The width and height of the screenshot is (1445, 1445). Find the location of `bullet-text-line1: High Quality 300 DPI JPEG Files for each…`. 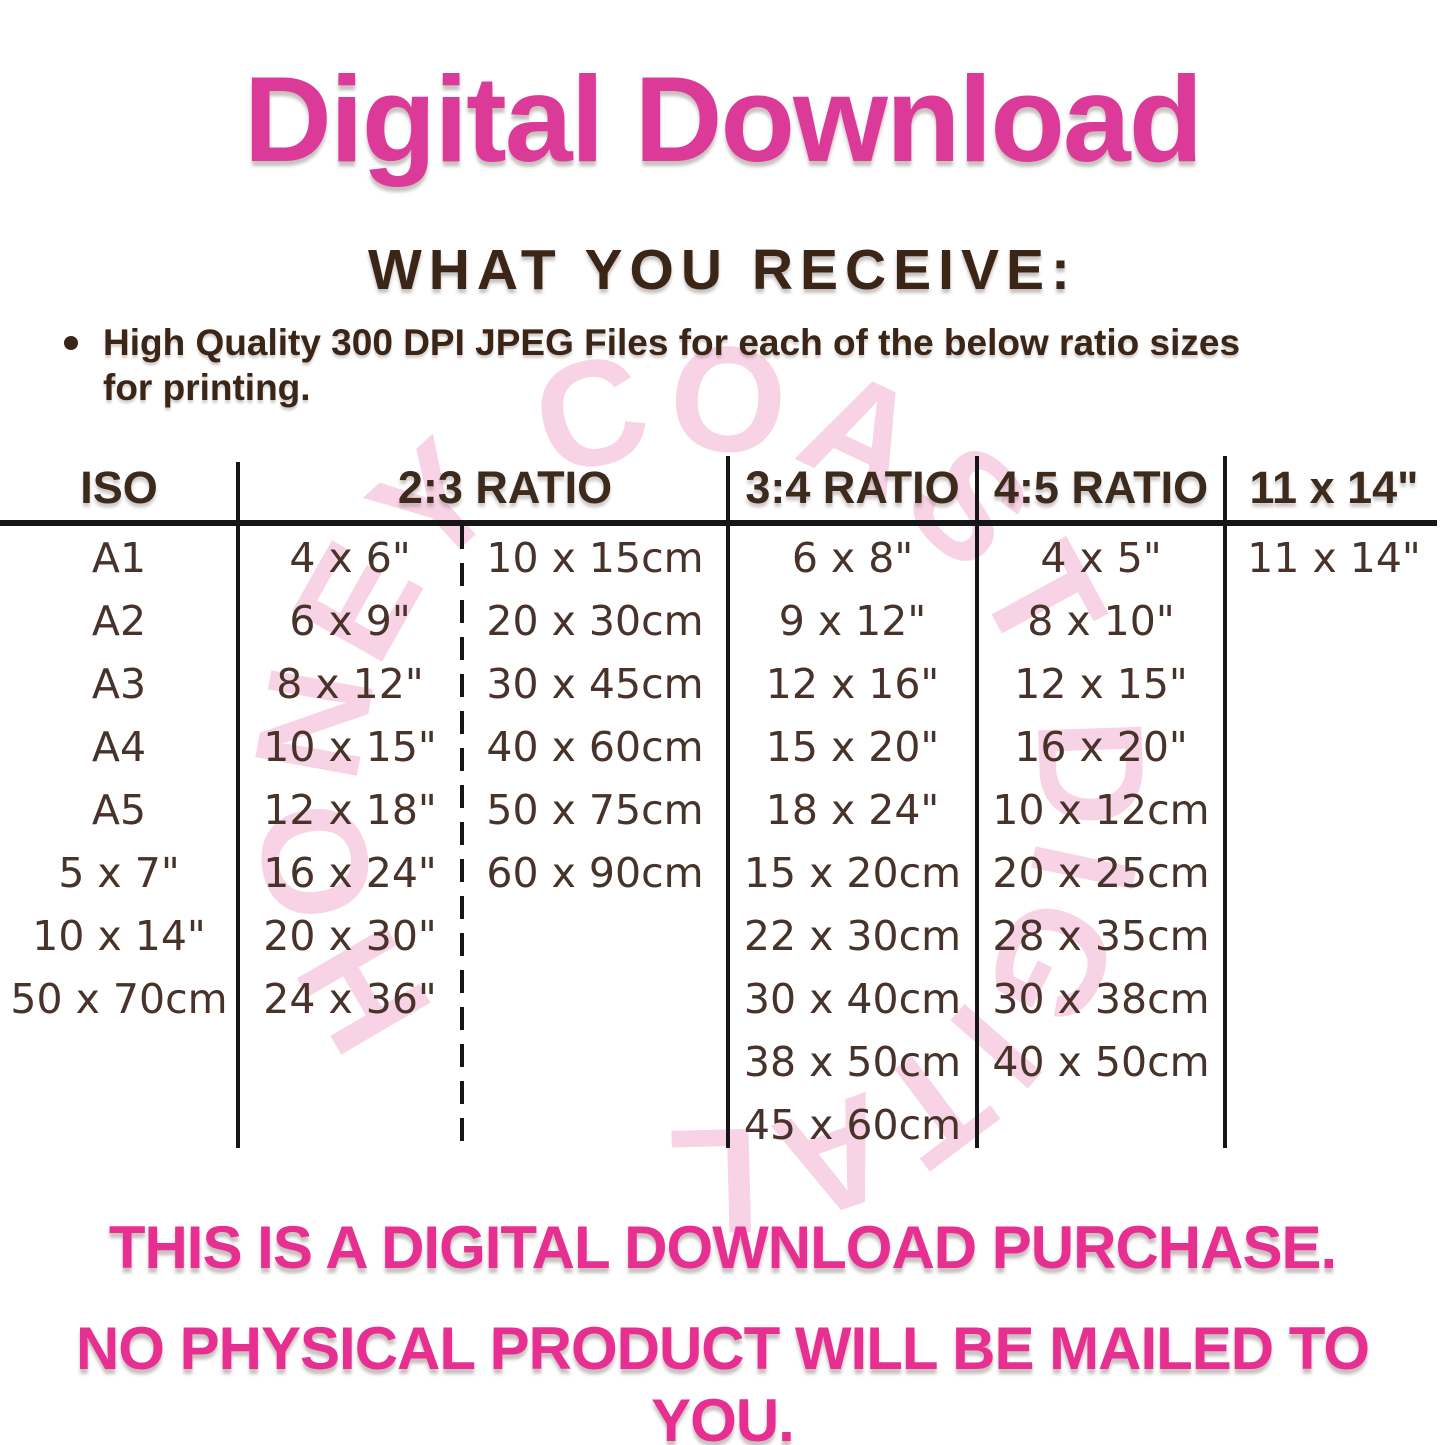

bullet-text-line1: High Quality 300 DPI JPEG Files for each… is located at coordinates (672, 342).